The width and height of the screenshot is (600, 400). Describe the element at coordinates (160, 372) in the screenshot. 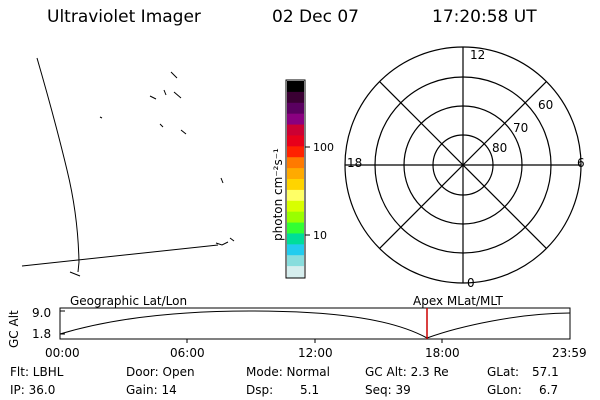

I see `status-door: Door: Open` at that location.